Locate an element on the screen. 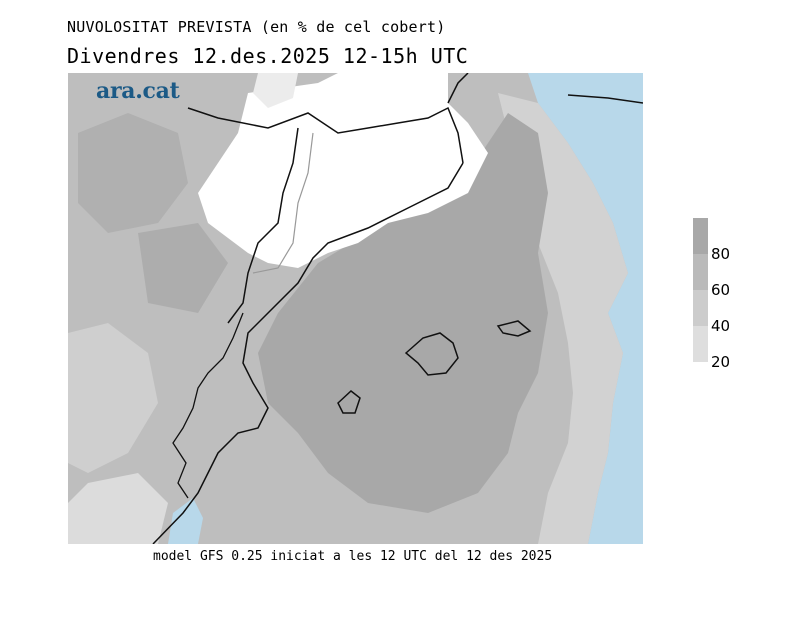 The width and height of the screenshot is (800, 617). cloud-patch-southwest is located at coordinates (113, 398).